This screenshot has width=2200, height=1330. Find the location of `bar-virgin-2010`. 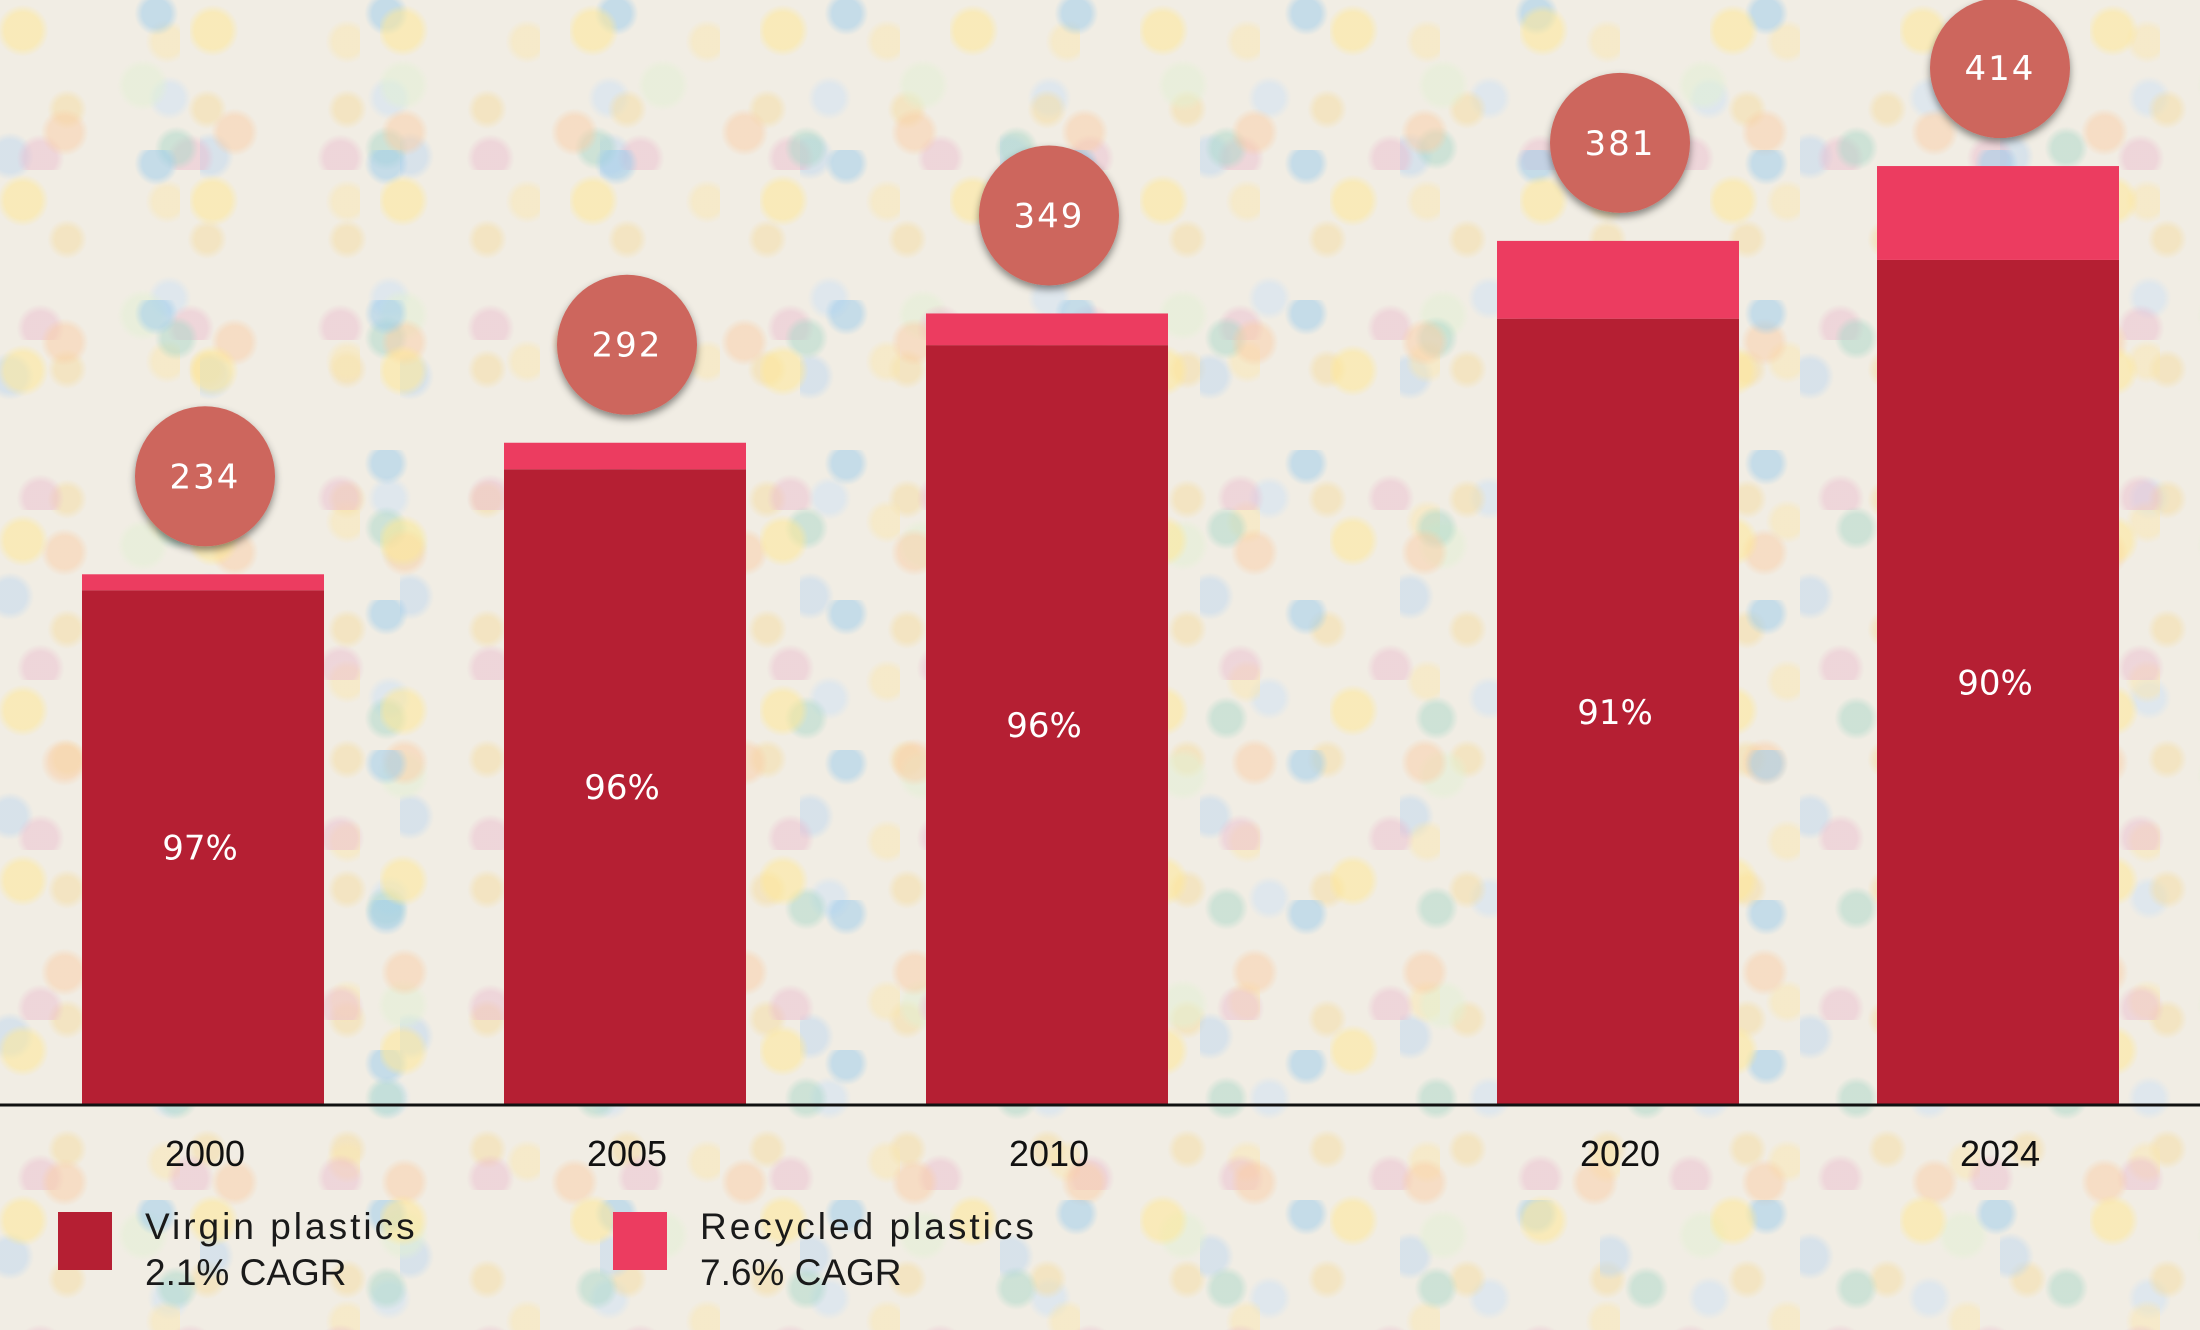

bar-virgin-2010 is located at coordinates (1047, 725).